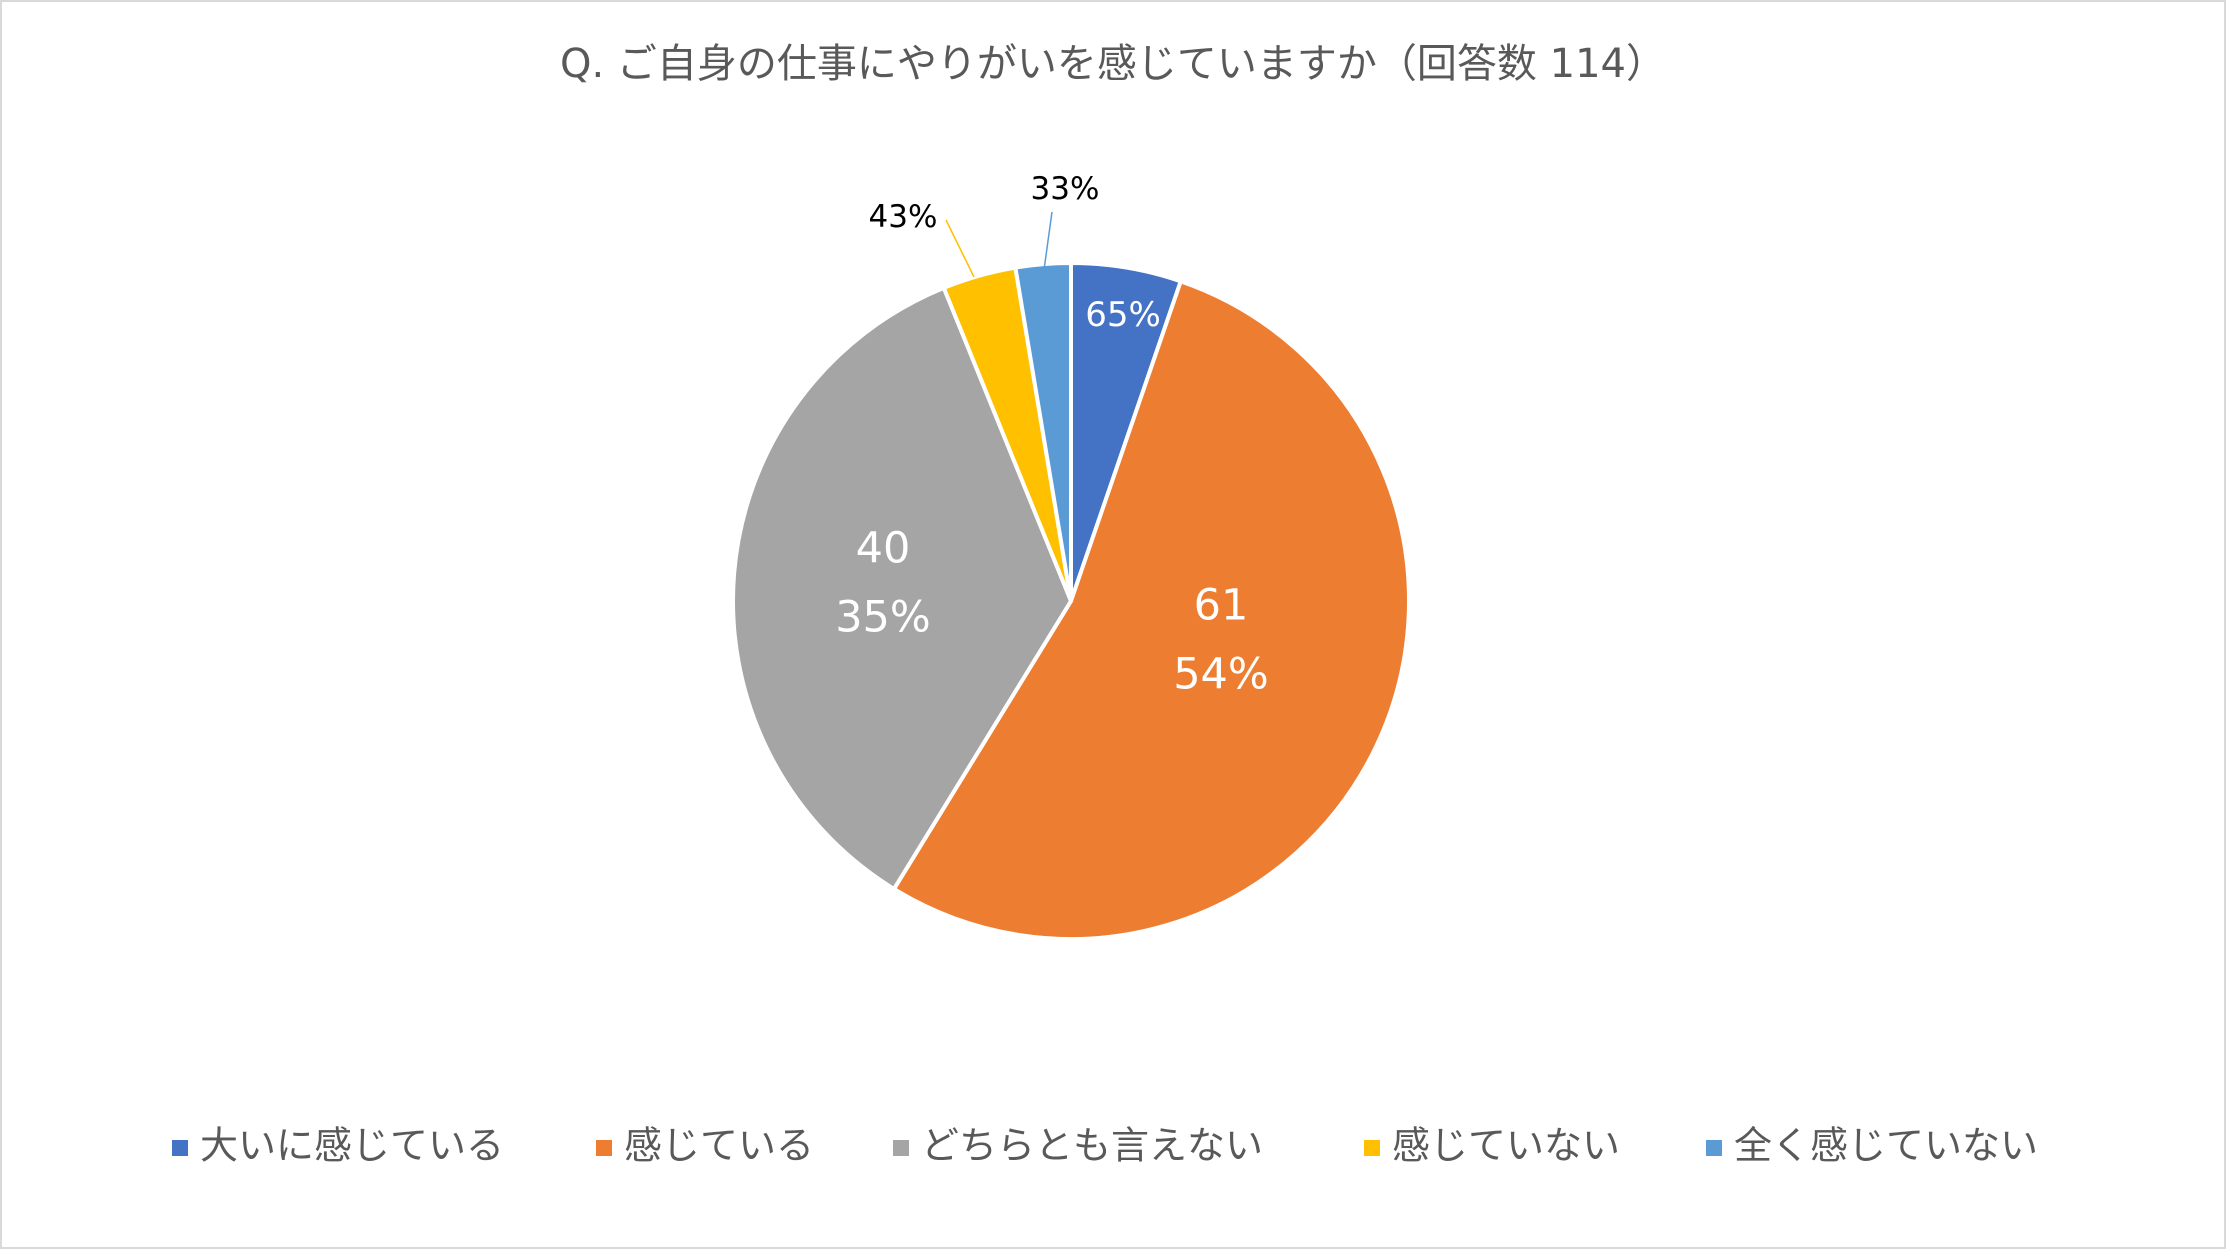 This screenshot has height=1249, width=2226. I want to click on percent-label: 54%, so click(1221, 675).